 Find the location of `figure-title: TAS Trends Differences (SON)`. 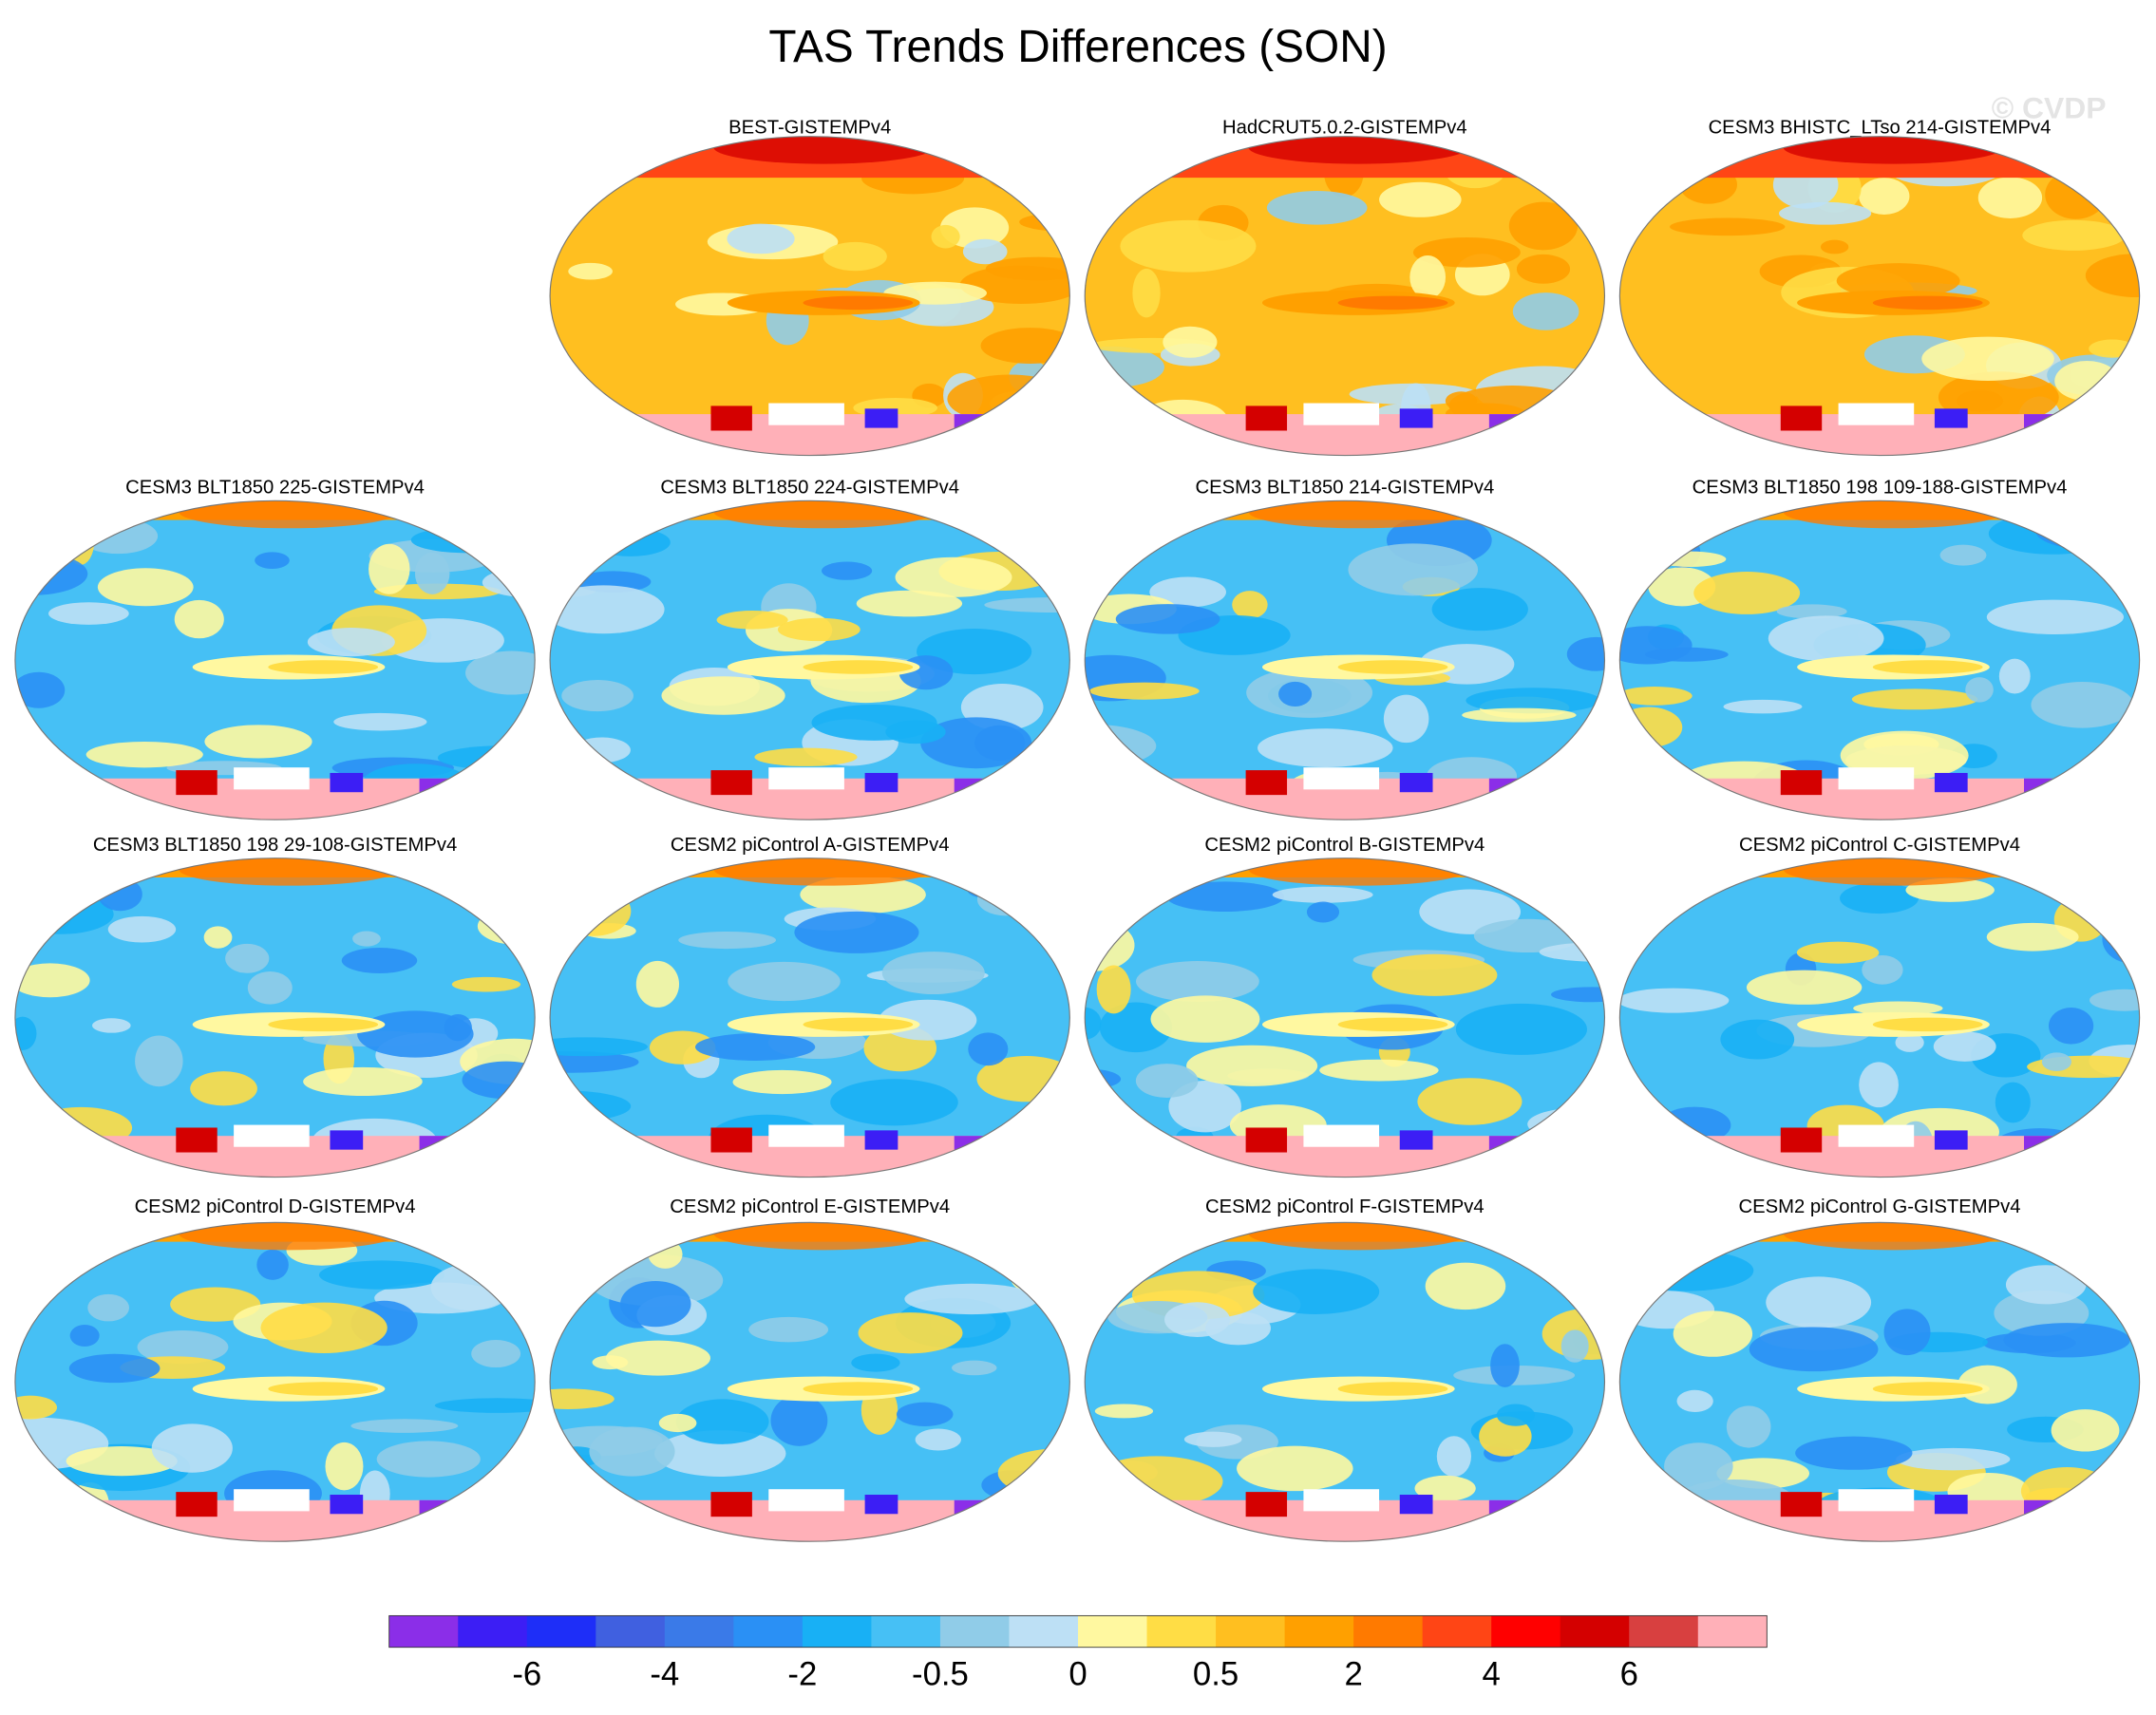

figure-title: TAS Trends Differences (SON) is located at coordinates (1077, 47).